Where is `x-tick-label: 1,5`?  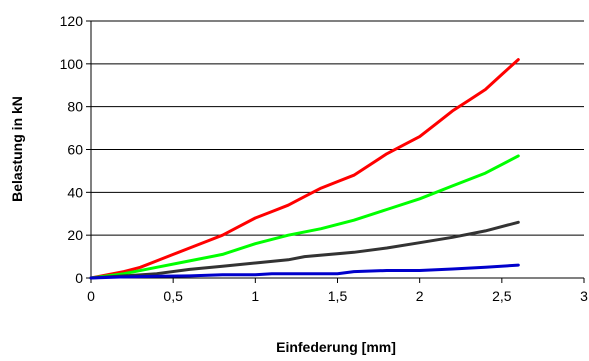 x-tick-label: 1,5 is located at coordinates (338, 296).